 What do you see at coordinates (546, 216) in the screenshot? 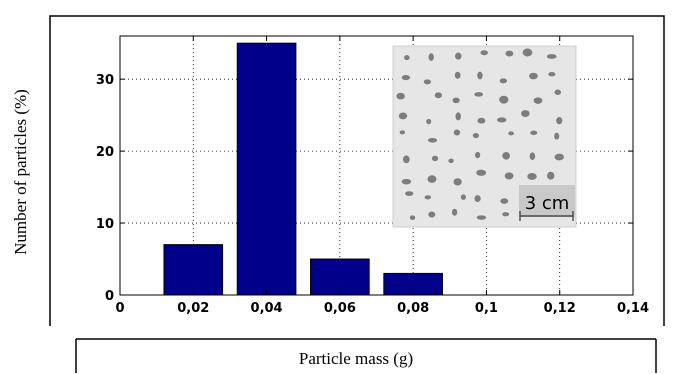
I see `scale-bar` at bounding box center [546, 216].